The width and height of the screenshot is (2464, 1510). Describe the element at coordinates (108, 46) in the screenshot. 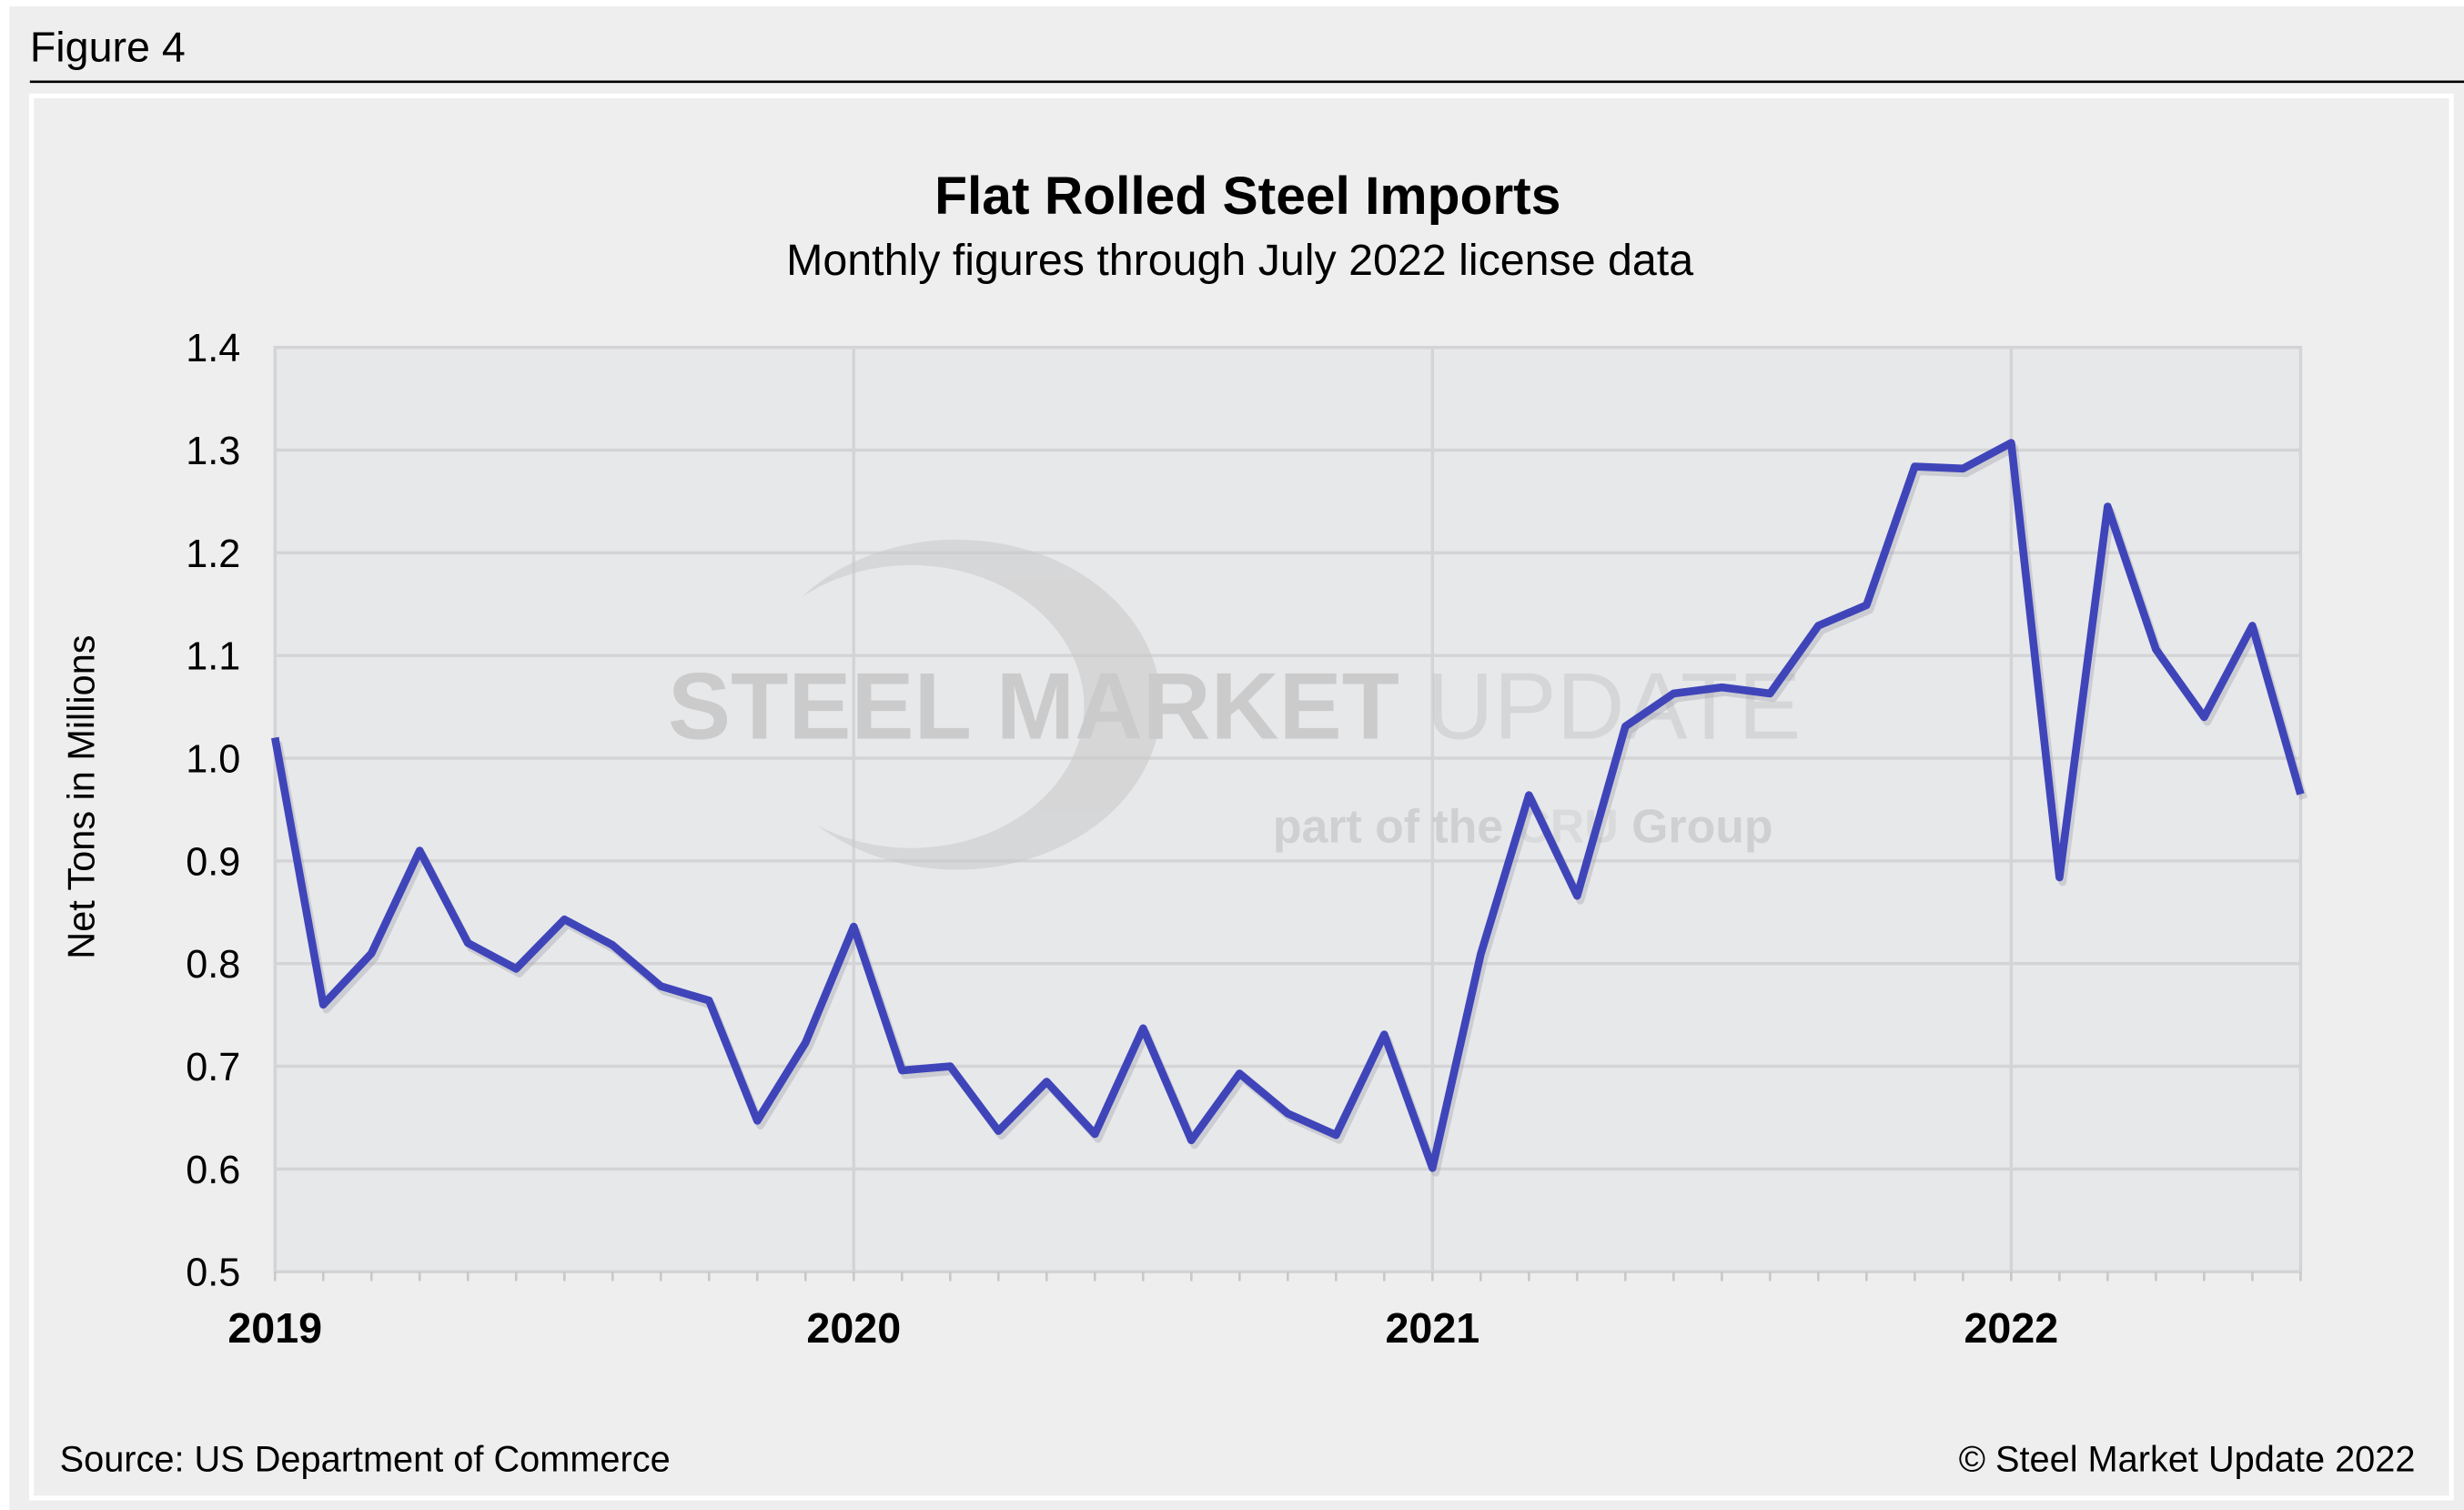

I see `figure-label: Figure 4` at that location.